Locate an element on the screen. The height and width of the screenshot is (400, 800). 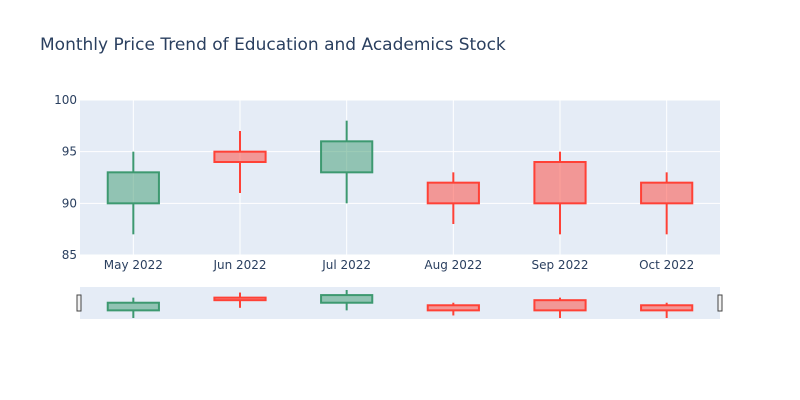
y-tick-label: 95 is located at coordinates (69, 152).